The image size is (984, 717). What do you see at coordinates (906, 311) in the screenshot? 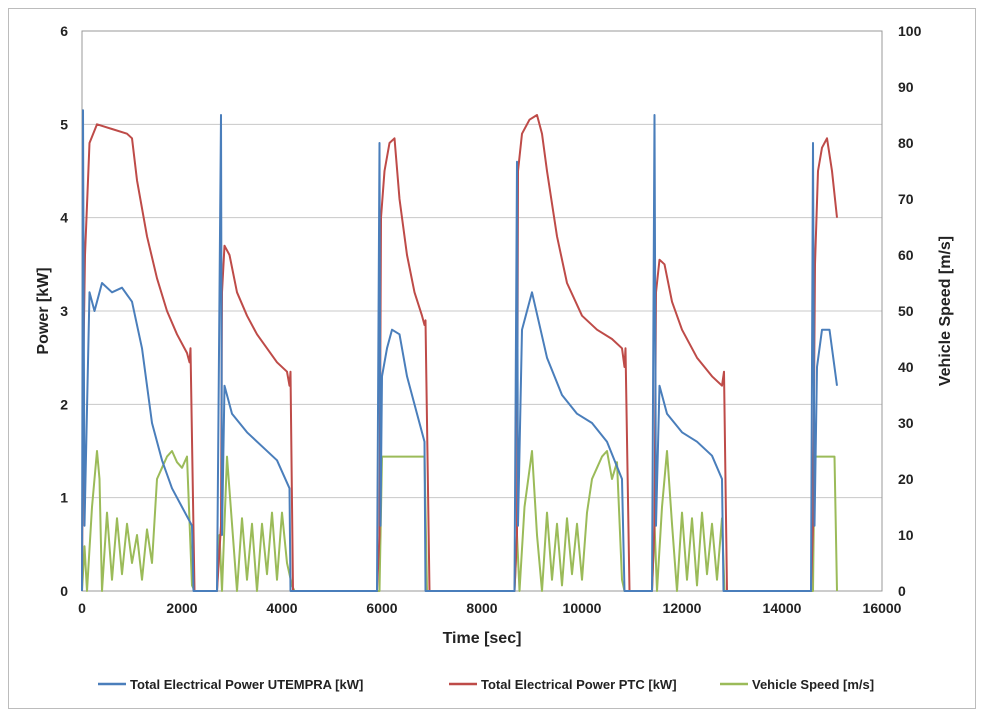
I see `y-right-tick-label: 50` at bounding box center [906, 311].